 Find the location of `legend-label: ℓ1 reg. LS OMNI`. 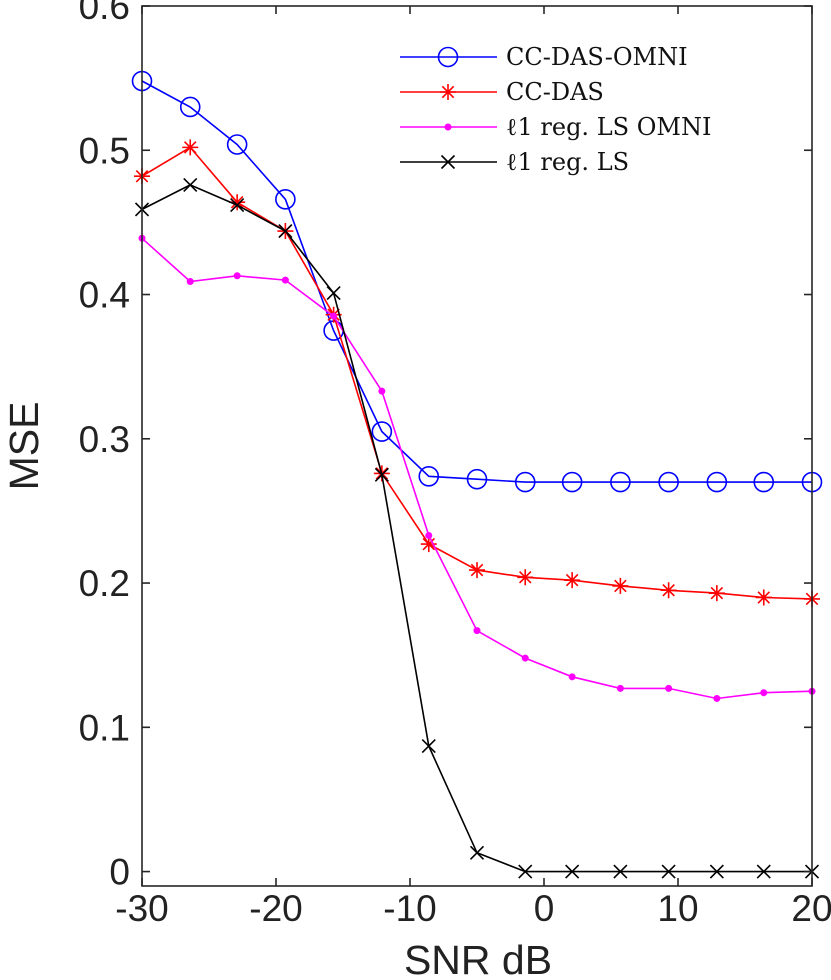

legend-label: ℓ1 reg. LS OMNI is located at coordinates (608, 127).